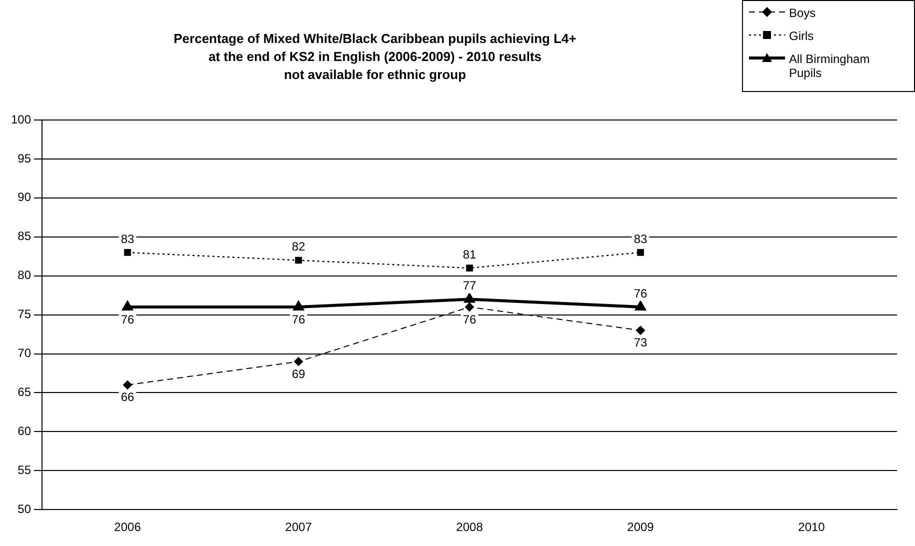  Describe the element at coordinates (469, 285) in the screenshot. I see `data-label: 77` at that location.